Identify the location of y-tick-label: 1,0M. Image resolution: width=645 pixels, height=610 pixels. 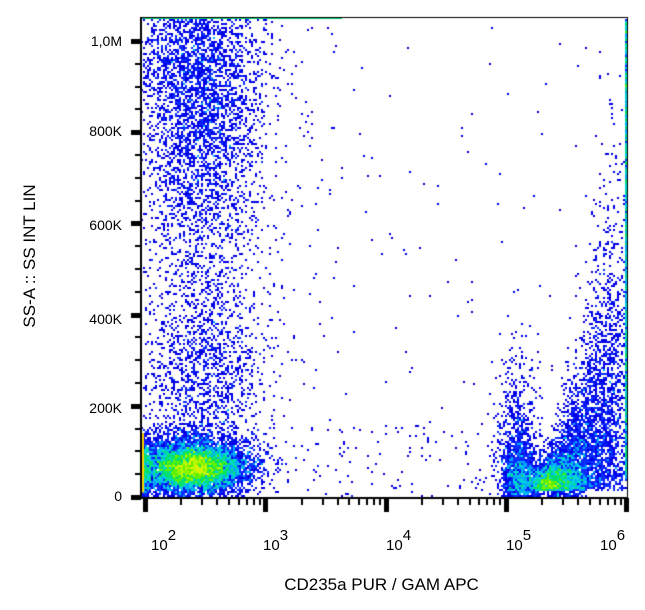
(106, 41).